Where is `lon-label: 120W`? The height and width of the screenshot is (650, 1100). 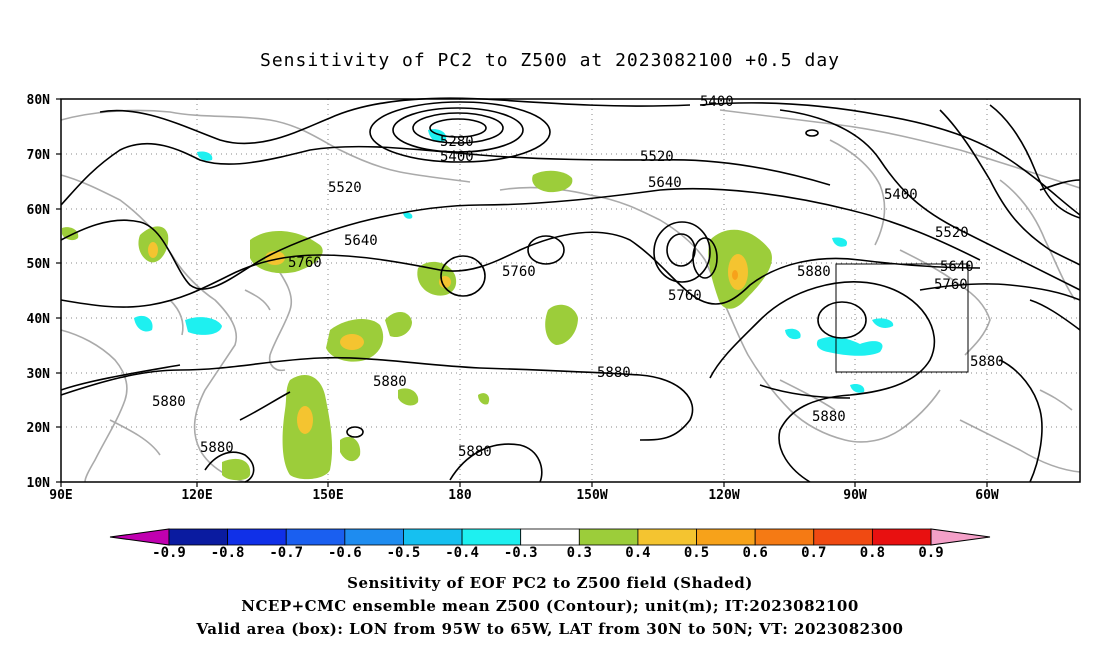
lon-label: 120W is located at coordinates (723, 495).